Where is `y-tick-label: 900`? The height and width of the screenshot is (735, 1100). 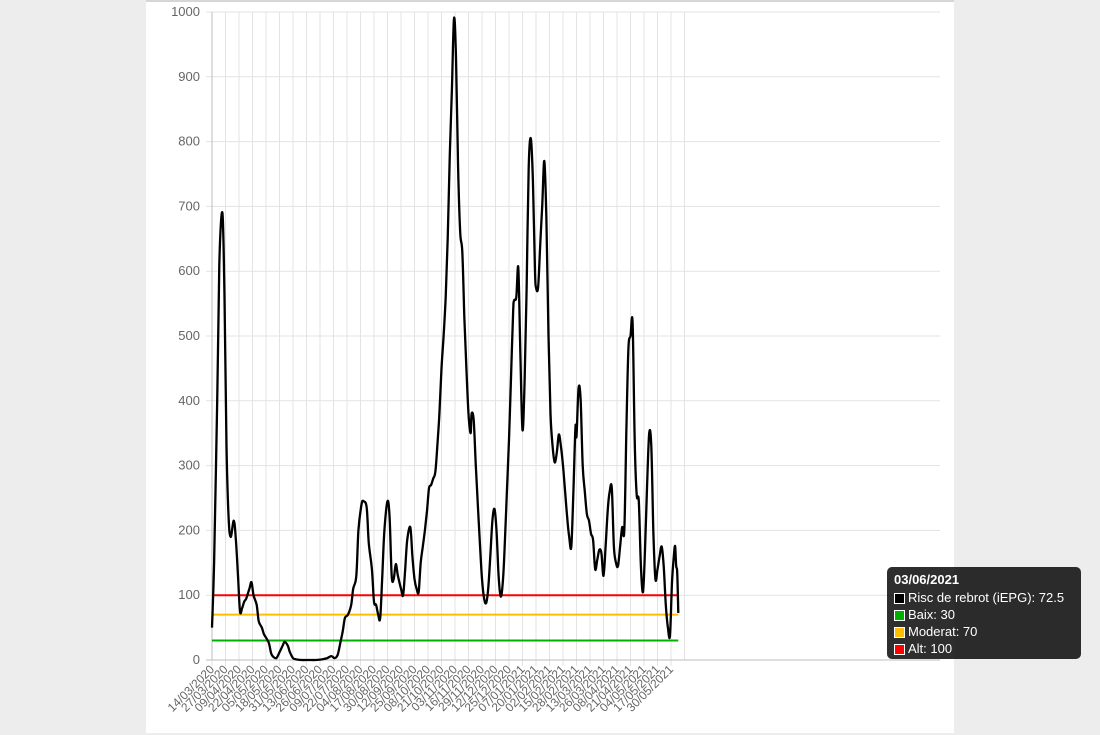
y-tick-label: 900 is located at coordinates (189, 76).